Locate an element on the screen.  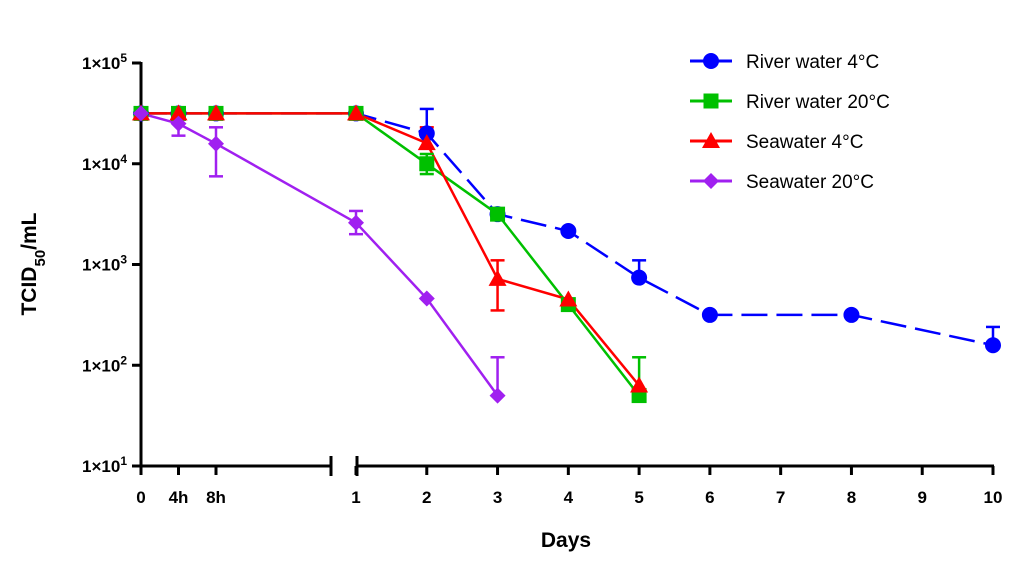
y-tick-label: 1×10¹ is located at coordinates (104, 465).